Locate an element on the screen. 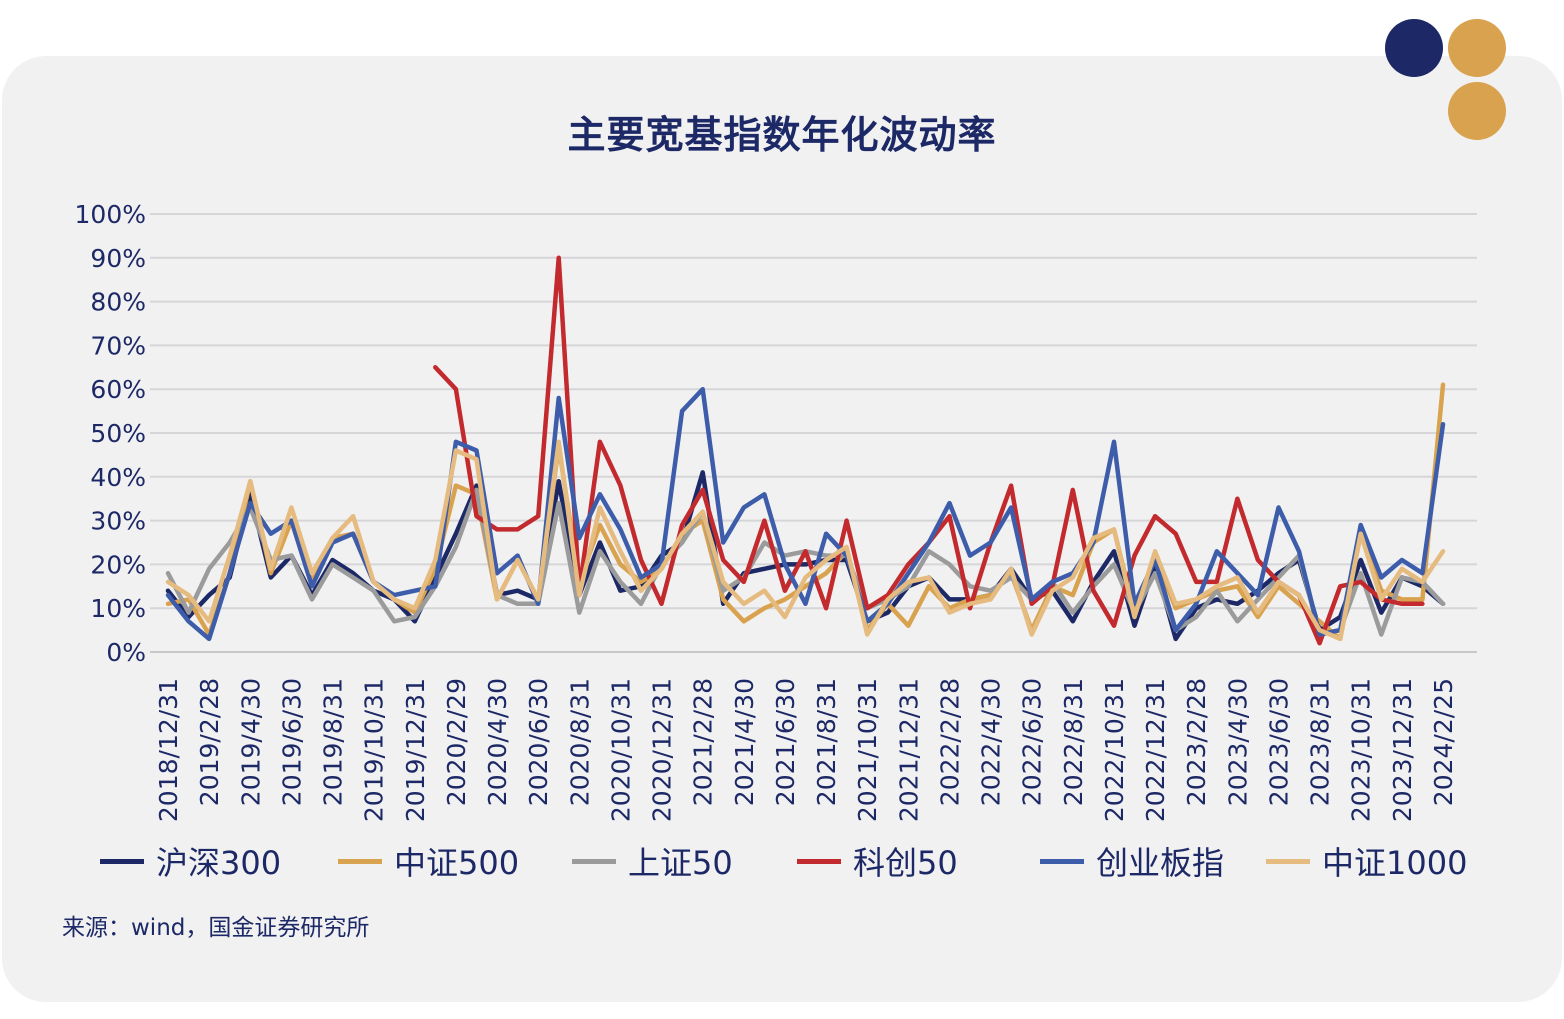  y-axis-ticks: 0% 10% 20% 30% 40% 50% 60% 70% 80% 90% 100% is located at coordinates (110, 433).